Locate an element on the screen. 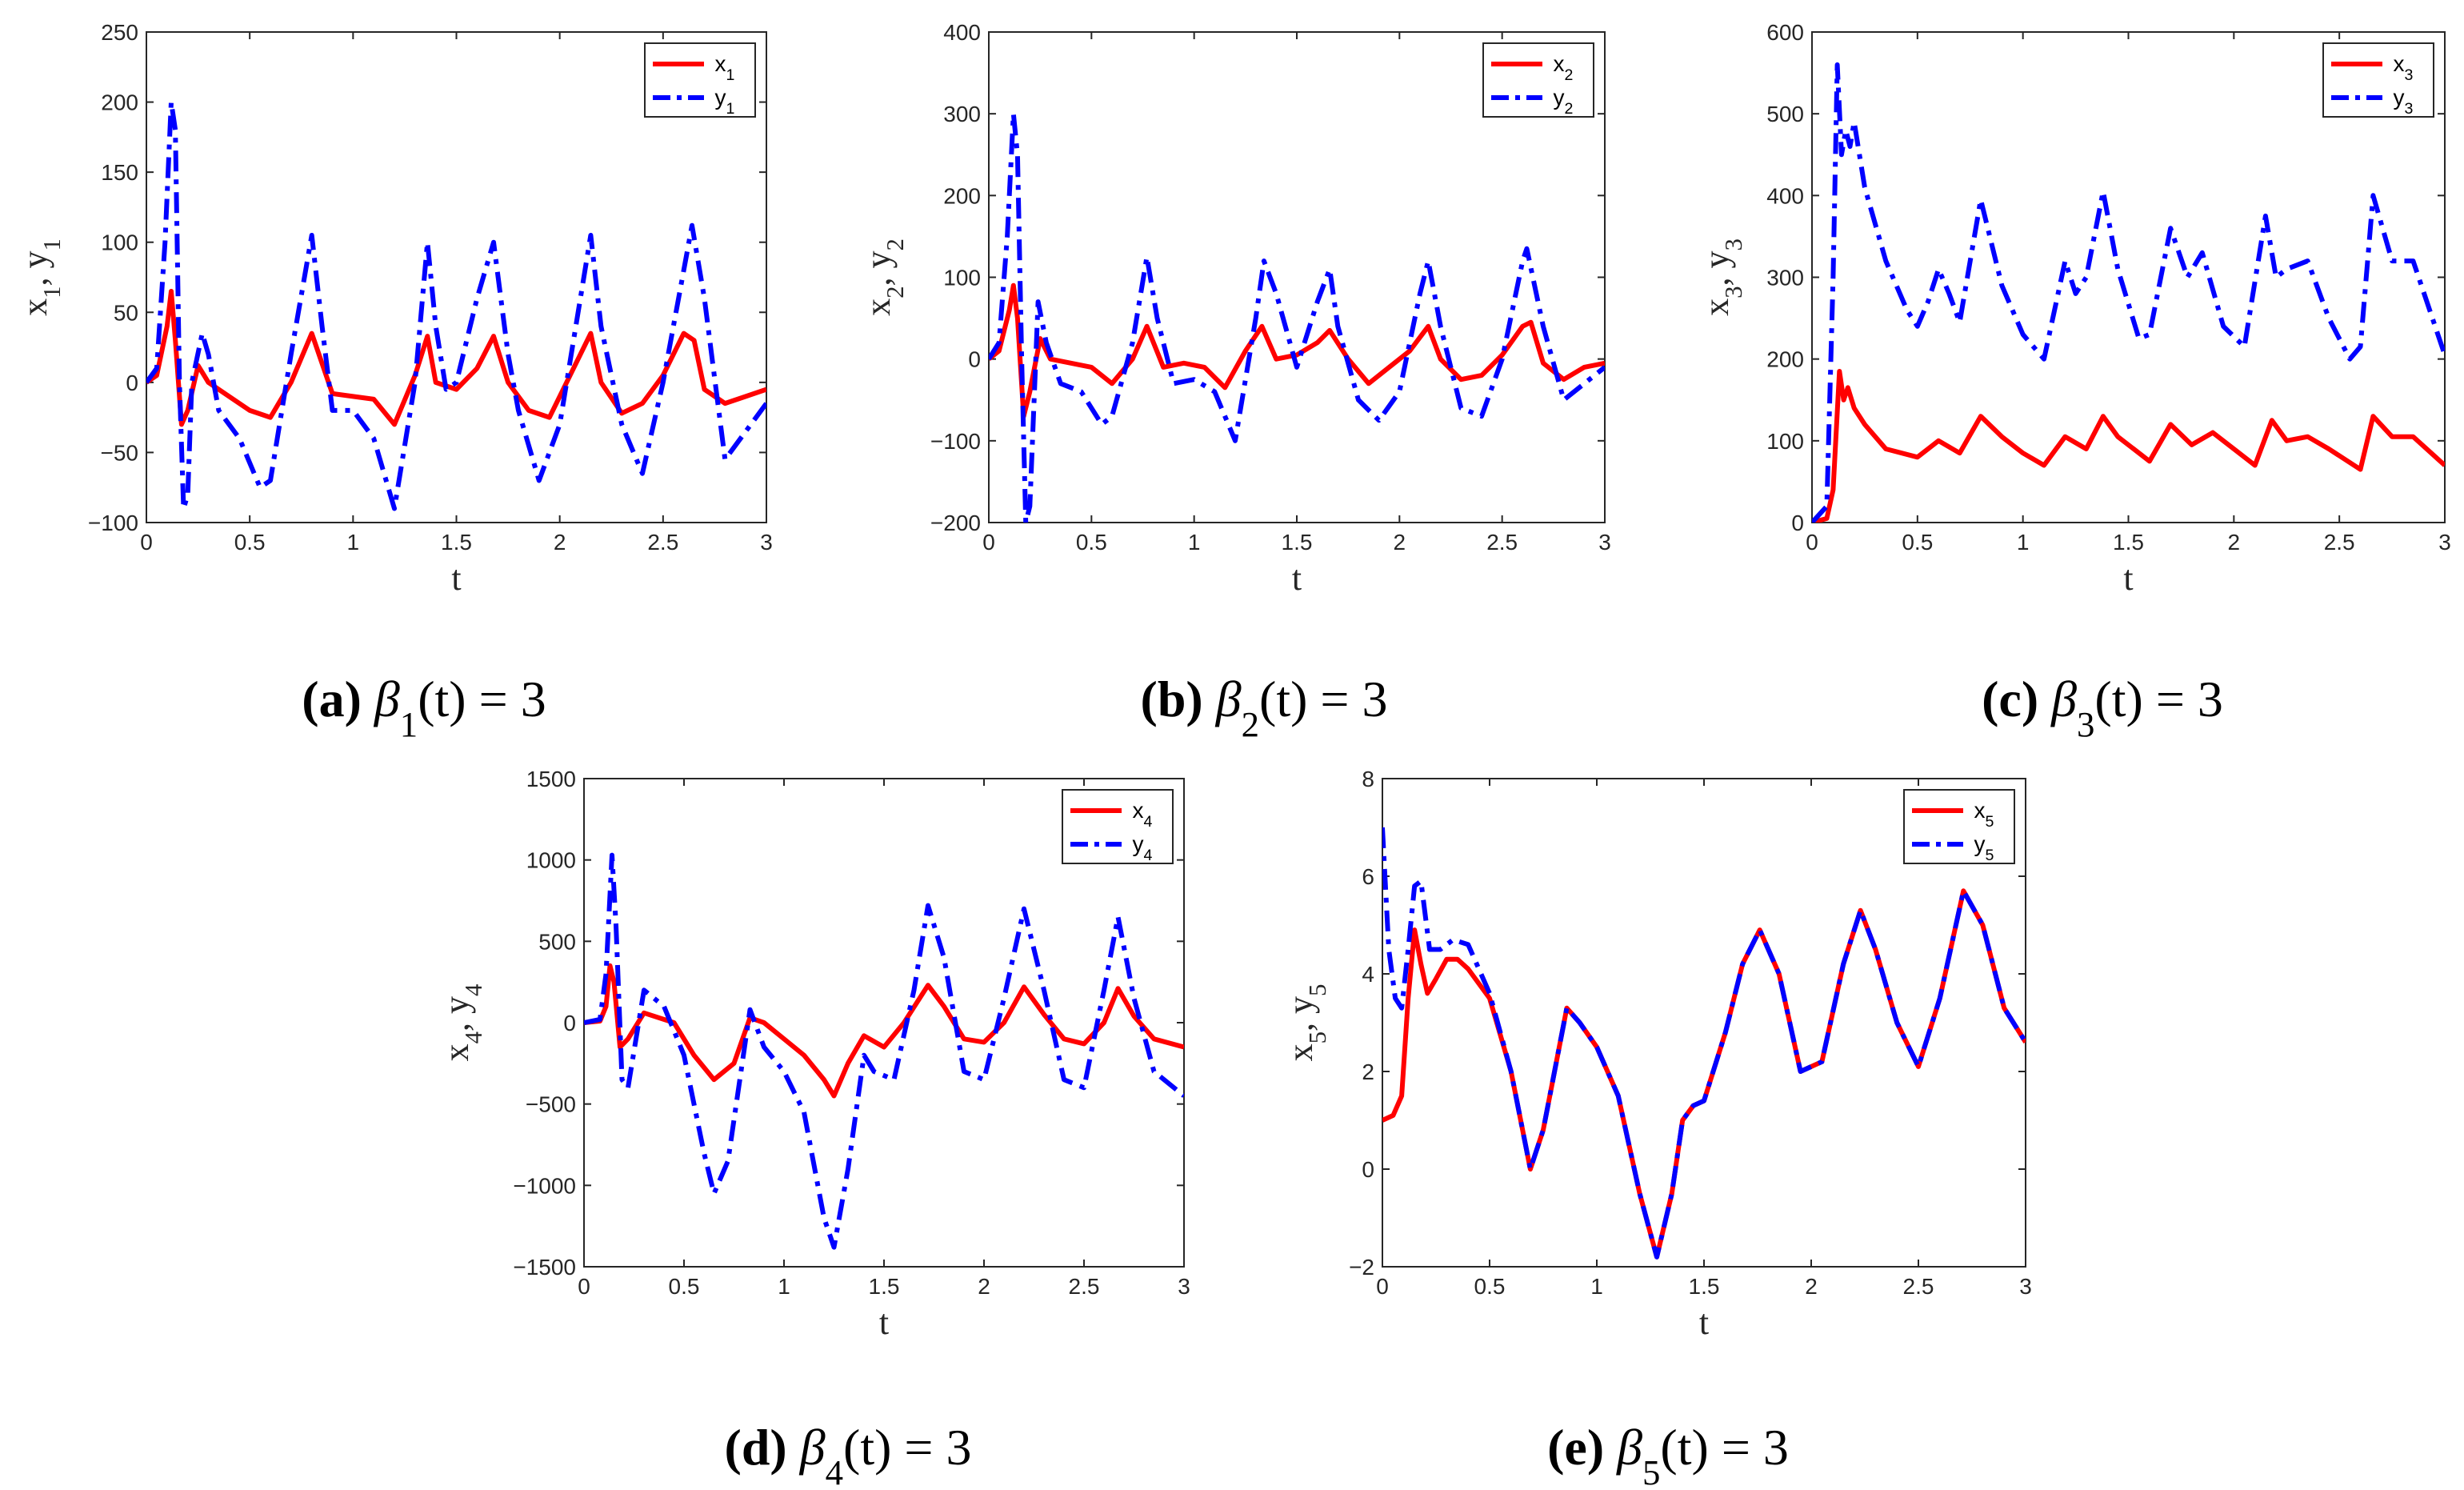 This screenshot has height=1490, width=2464. y-tick-label: −2 is located at coordinates (1361, 1267).